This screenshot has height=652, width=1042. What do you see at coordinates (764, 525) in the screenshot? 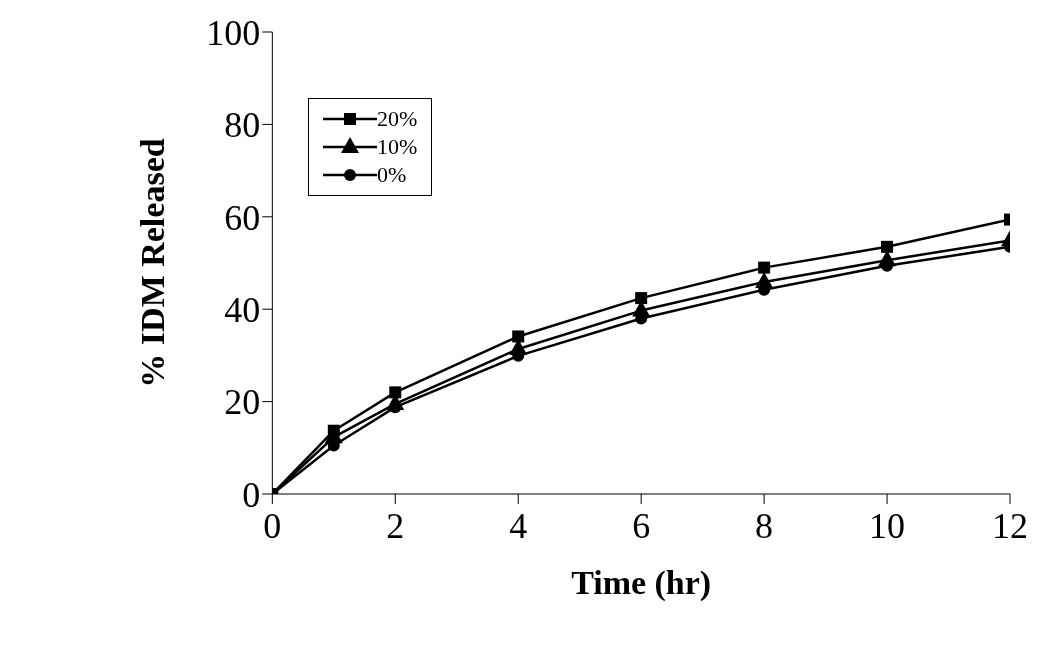
I see `x-tick-label: 8` at bounding box center [764, 525].